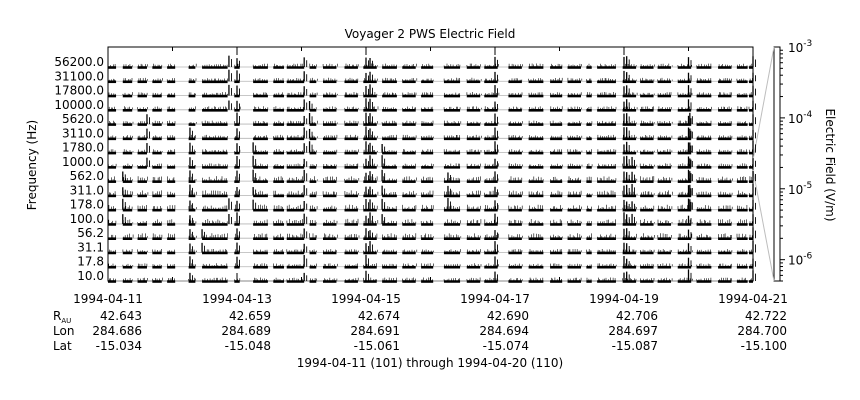 Image resolution: width=860 pixels, height=400 pixels. What do you see at coordinates (762, 331) in the screenshot?
I see `ephemeris-value: 284.700` at bounding box center [762, 331].